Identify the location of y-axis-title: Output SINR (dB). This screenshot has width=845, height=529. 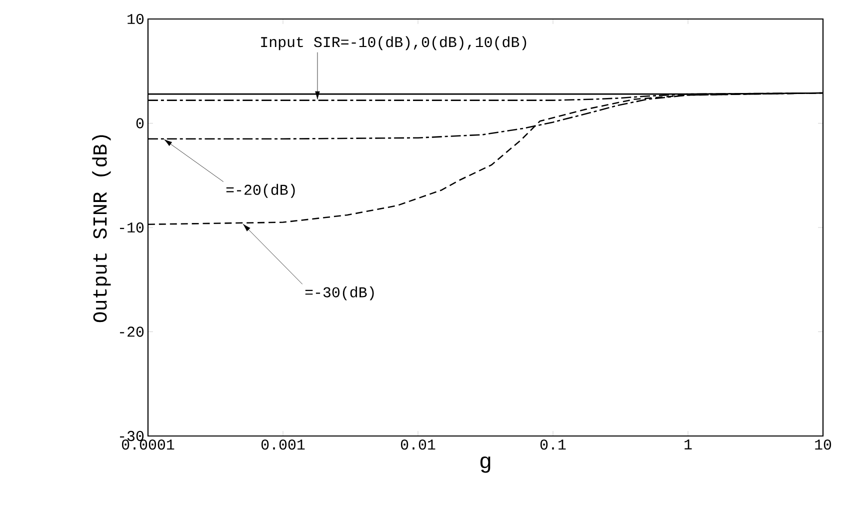
(101, 228).